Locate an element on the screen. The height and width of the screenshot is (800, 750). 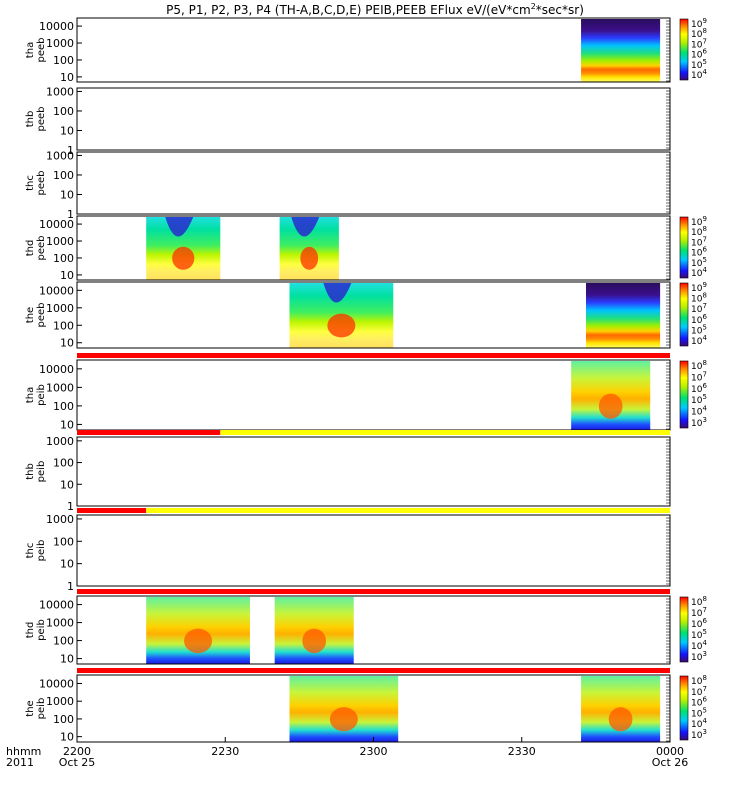
panel-frame-thb-peeb is located at coordinates (373, 119).